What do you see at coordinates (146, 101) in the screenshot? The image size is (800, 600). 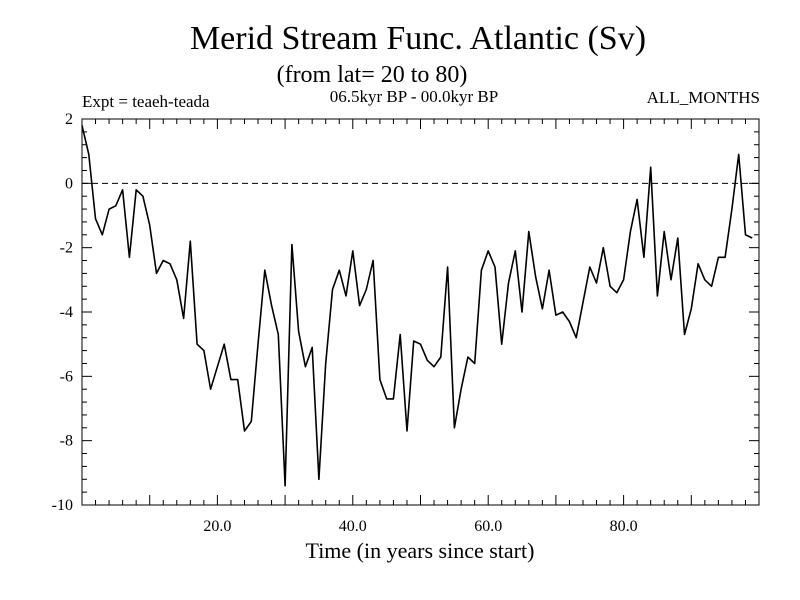 I see `experiment-label: Expt = teaeh-teada` at bounding box center [146, 101].